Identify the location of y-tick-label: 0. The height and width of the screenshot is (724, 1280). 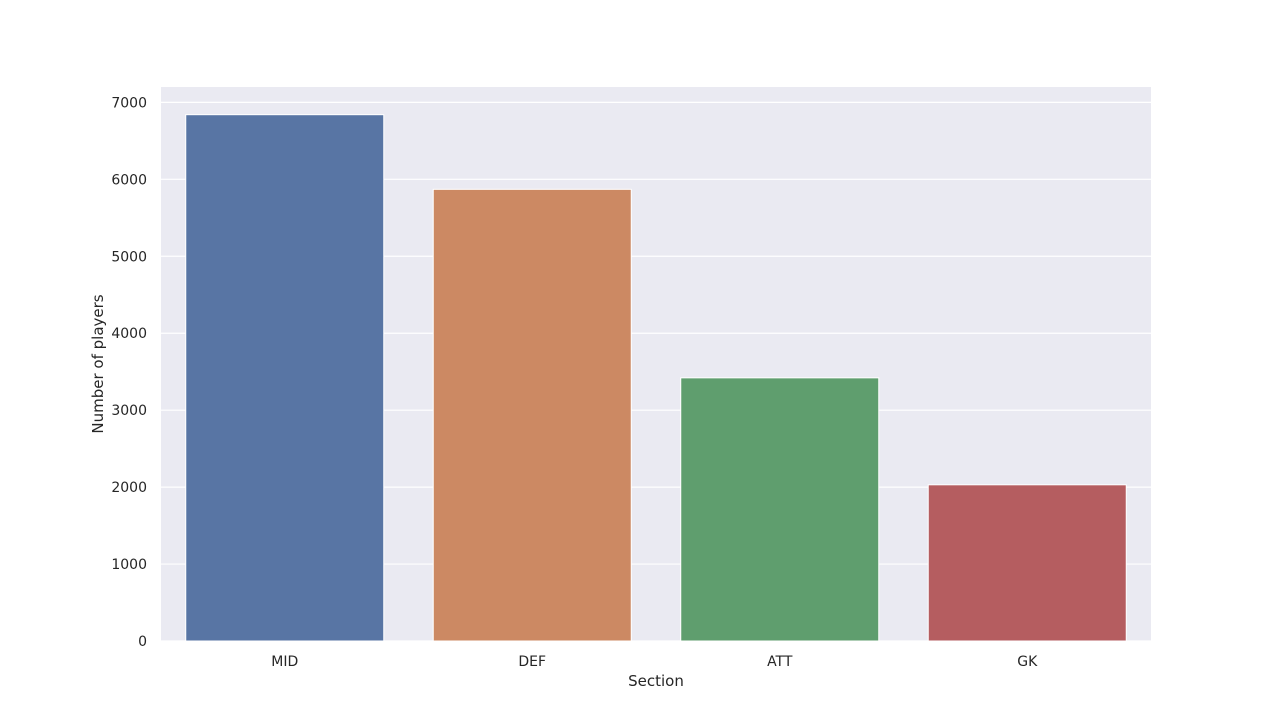
(142, 642).